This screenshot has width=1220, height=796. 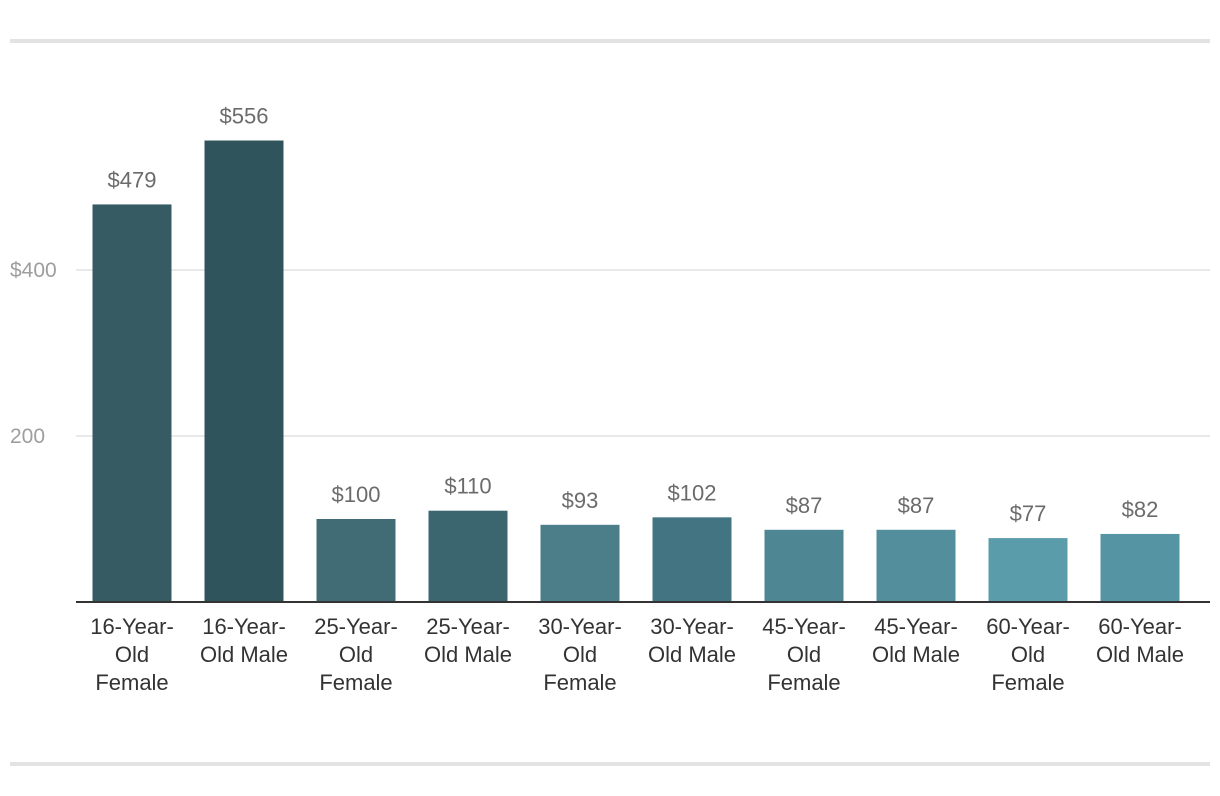 I want to click on top-divider, so click(x=610, y=41).